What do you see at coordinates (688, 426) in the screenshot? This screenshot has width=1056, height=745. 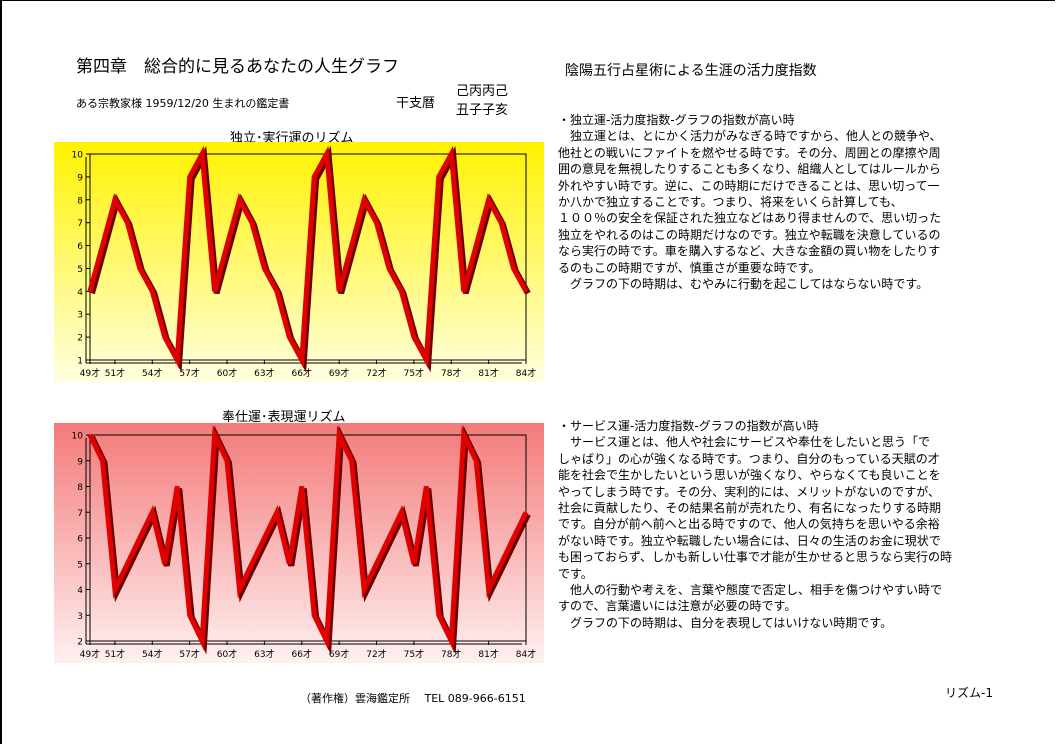 I see `description-heading: ・サービス運-活力度指数-グラフの指数が高い時` at bounding box center [688, 426].